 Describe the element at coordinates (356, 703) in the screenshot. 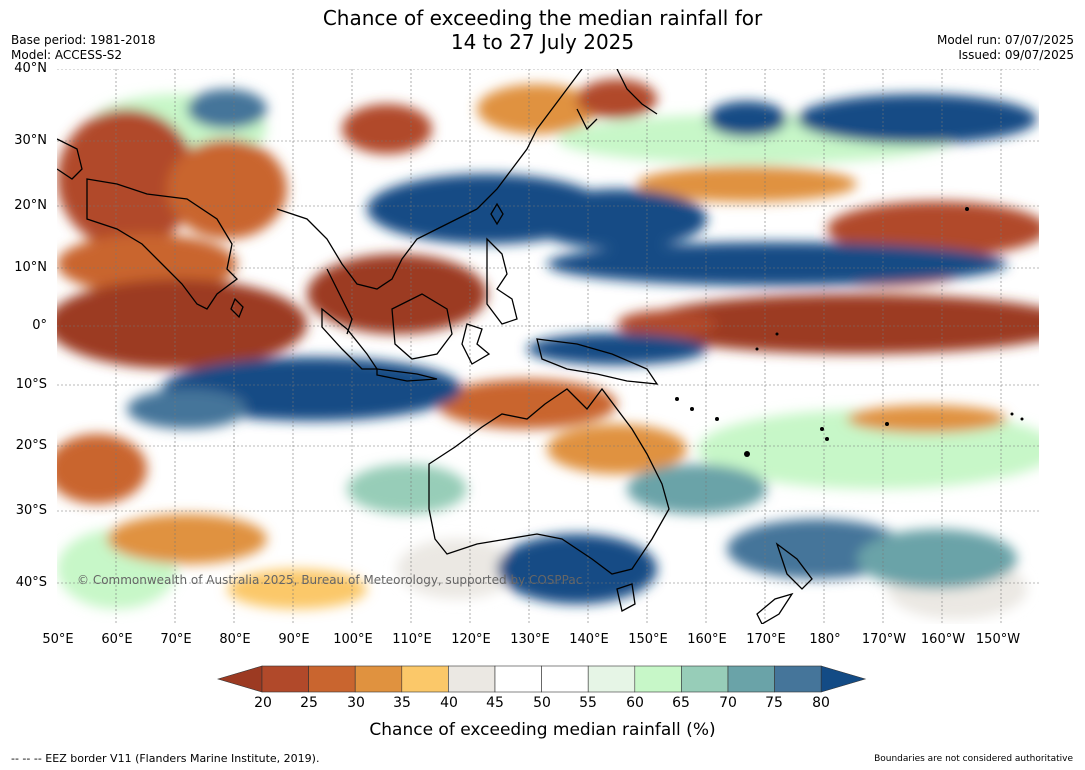

I see `colorbar-tick: 30` at that location.